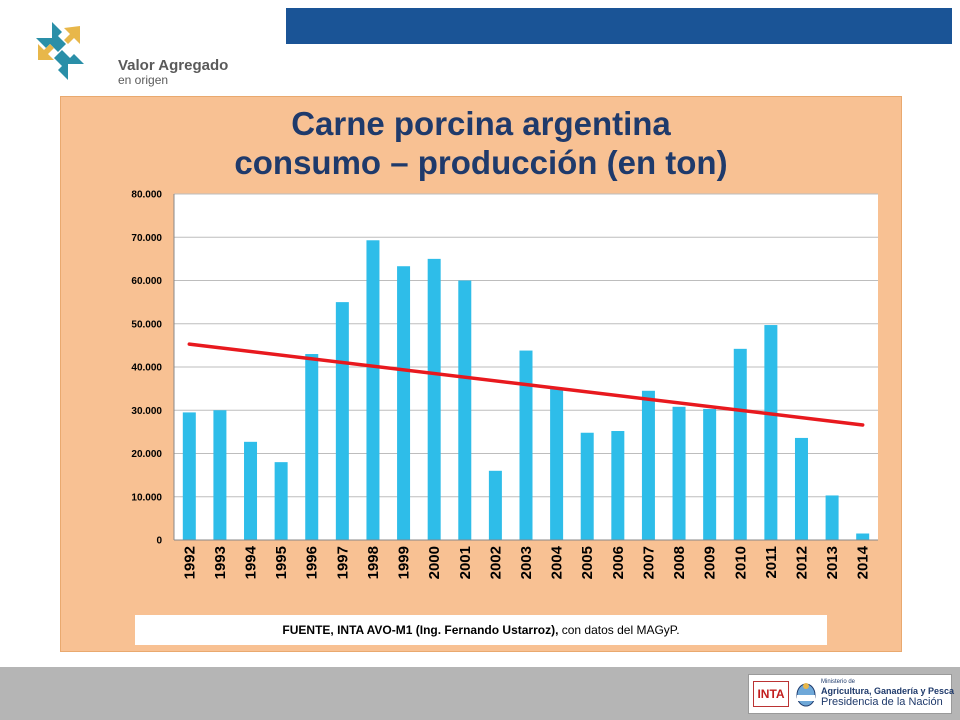 The height and width of the screenshot is (720, 960). I want to click on trend-line, so click(526, 384).